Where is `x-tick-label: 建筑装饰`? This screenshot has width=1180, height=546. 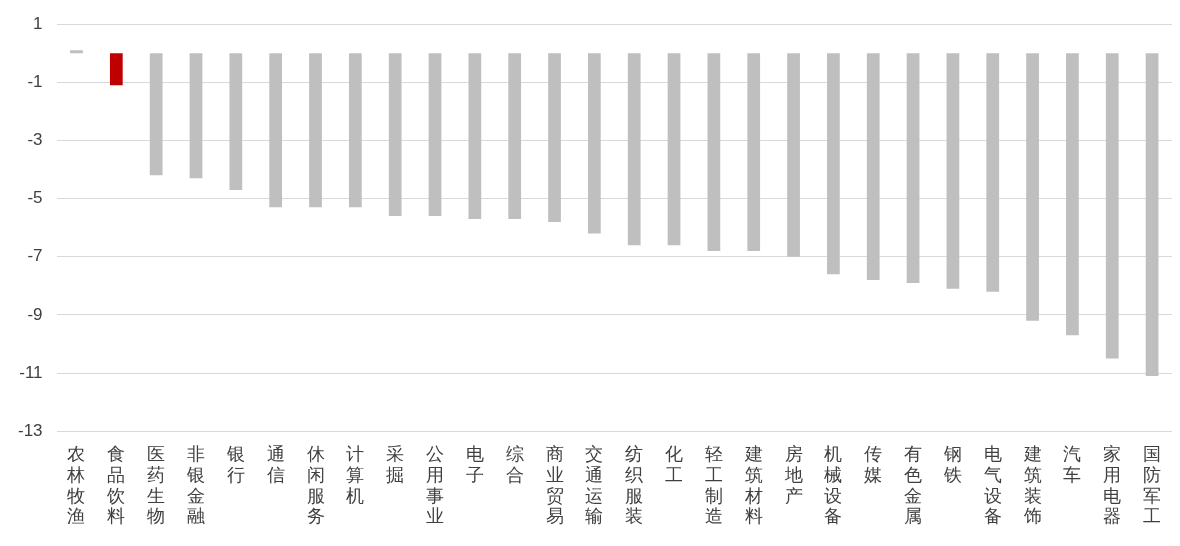
x-tick-label: 建筑装饰 is located at coordinates (1032, 485).